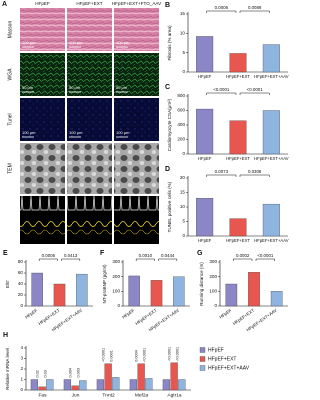 This screenshot has width=320, height=400. Describe the element at coordinates (38, 373) in the screenshot. I see `p-value: 0.02` at that location.